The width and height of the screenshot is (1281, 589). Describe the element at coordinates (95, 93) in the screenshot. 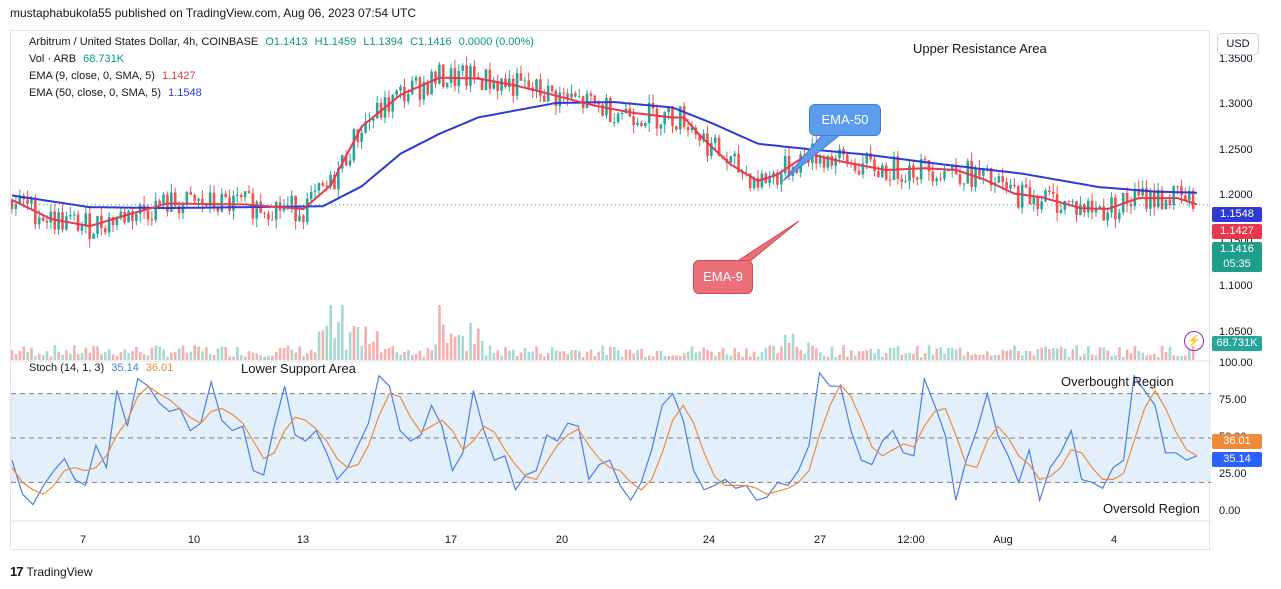

I see `legend-ema50-label: EMA (50, close, 0, SMA, 5)` at that location.